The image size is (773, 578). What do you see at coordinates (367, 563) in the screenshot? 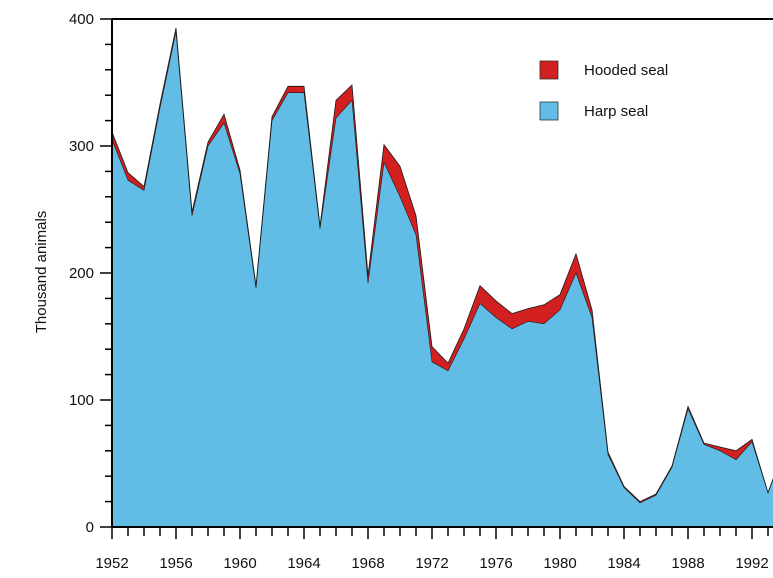
I see `x-tick-label: 1968` at bounding box center [367, 563].